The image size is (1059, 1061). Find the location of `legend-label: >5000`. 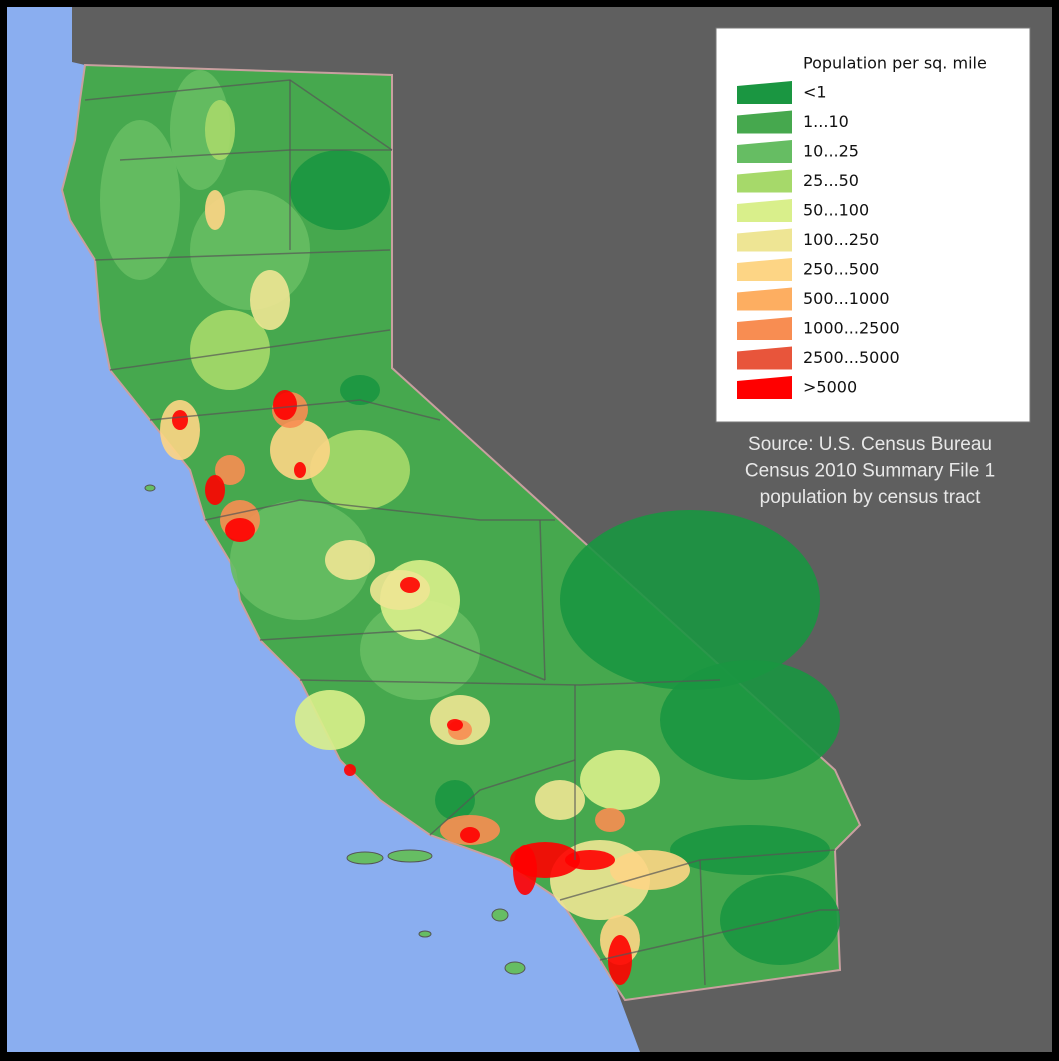

legend-label: >5000 is located at coordinates (830, 387).